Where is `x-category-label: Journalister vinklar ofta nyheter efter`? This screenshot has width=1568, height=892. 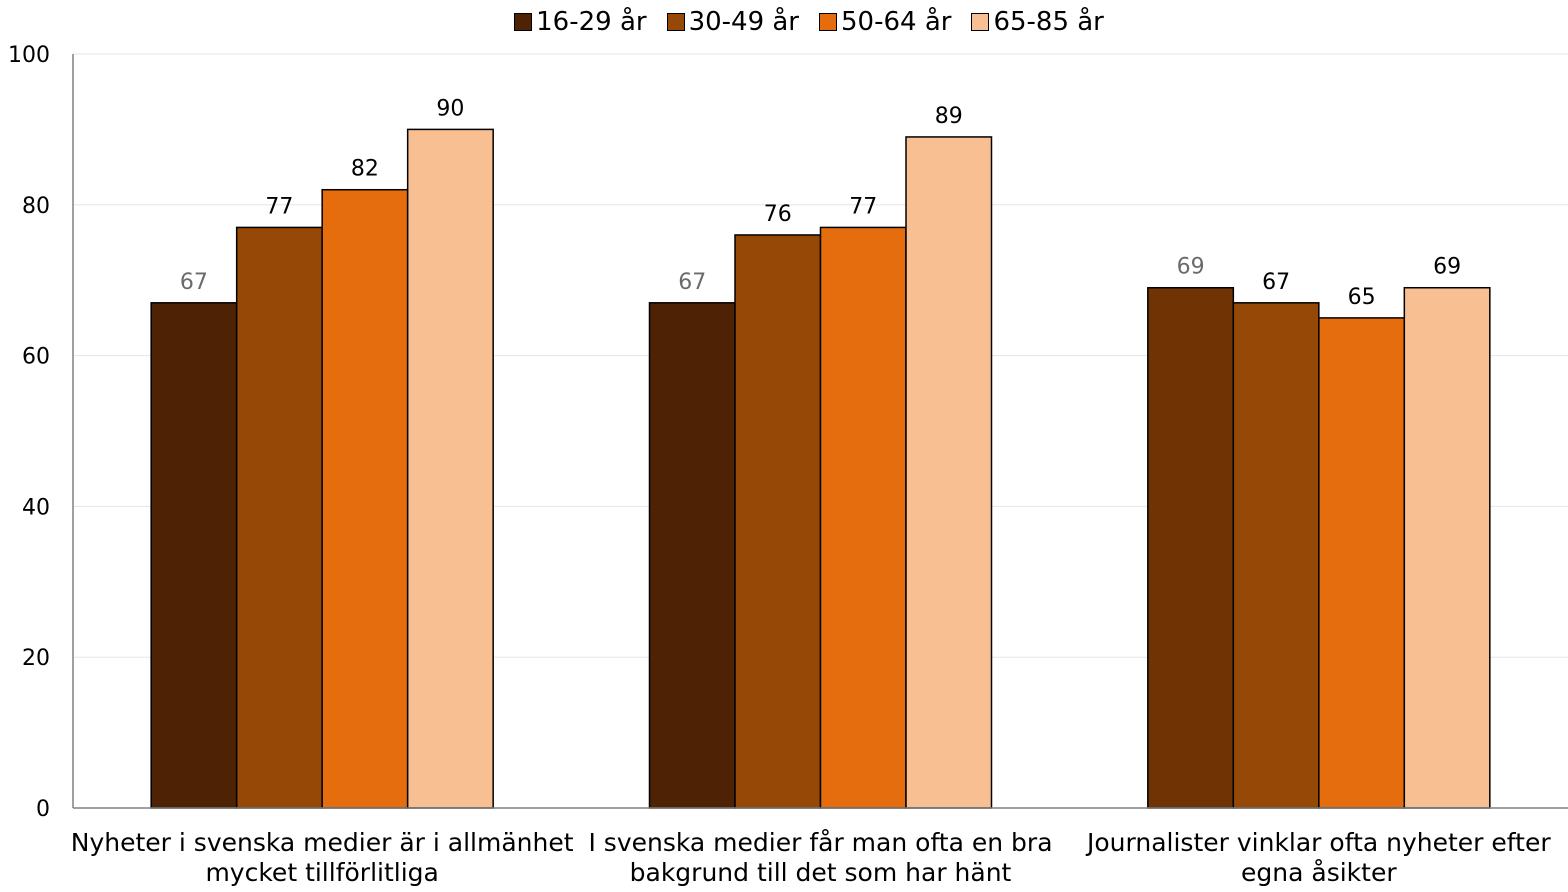
x-category-label: Journalister vinklar ofta nyheter efter is located at coordinates (1318, 842).